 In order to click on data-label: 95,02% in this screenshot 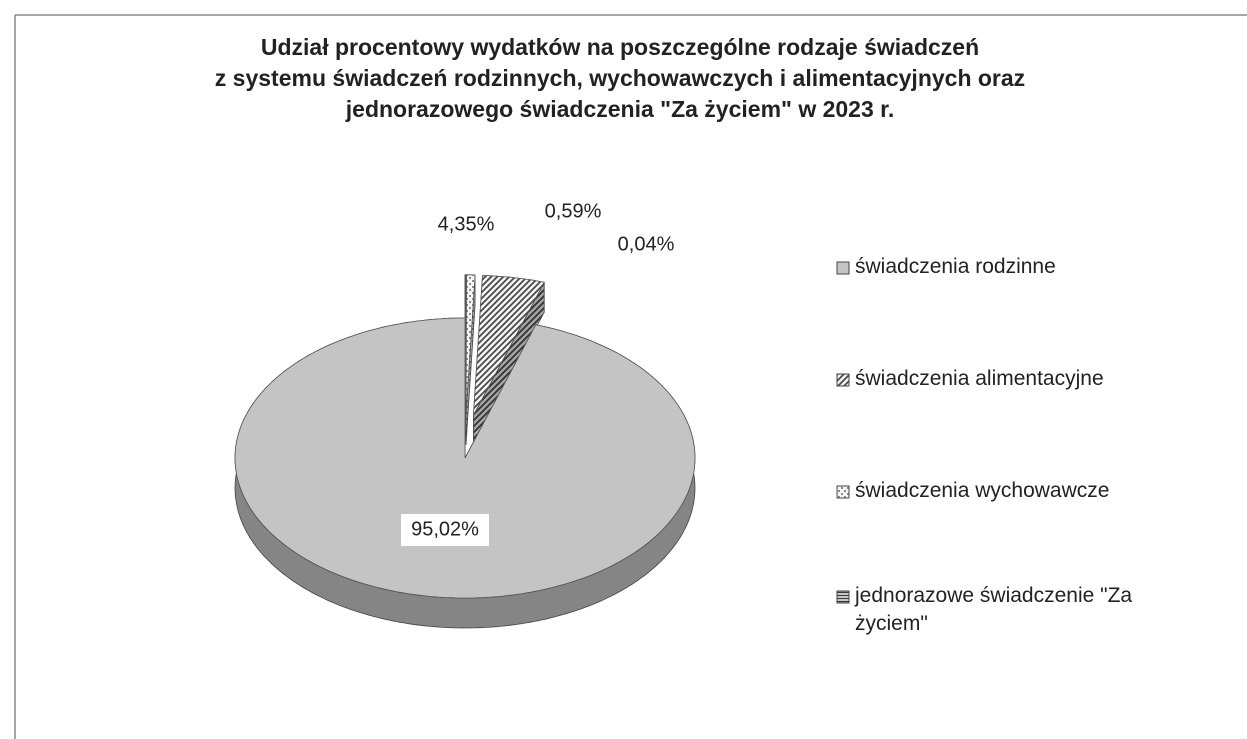, I will do `click(445, 529)`.